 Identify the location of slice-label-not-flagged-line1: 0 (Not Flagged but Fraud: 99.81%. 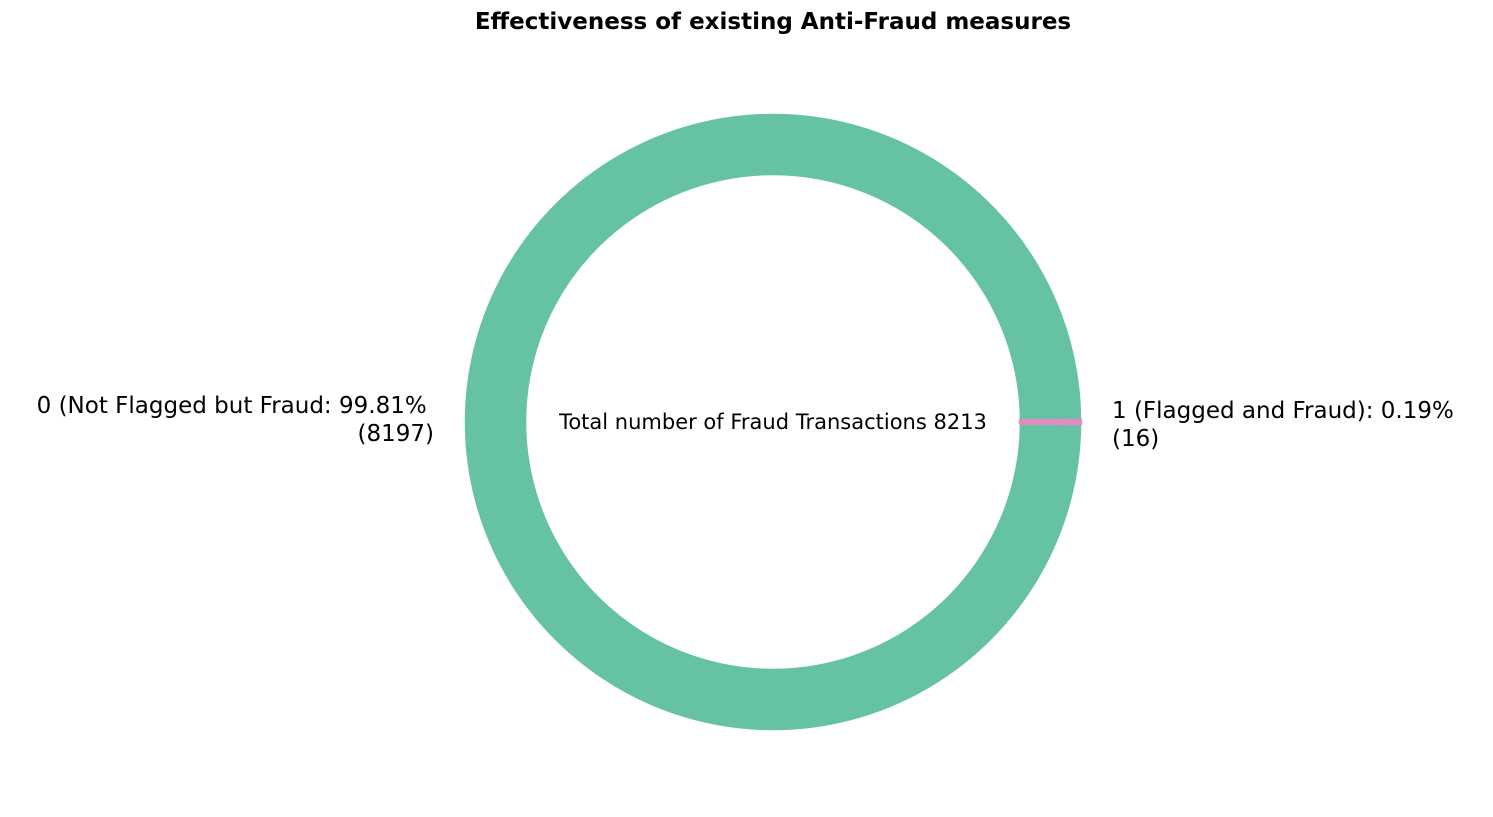
(232, 406).